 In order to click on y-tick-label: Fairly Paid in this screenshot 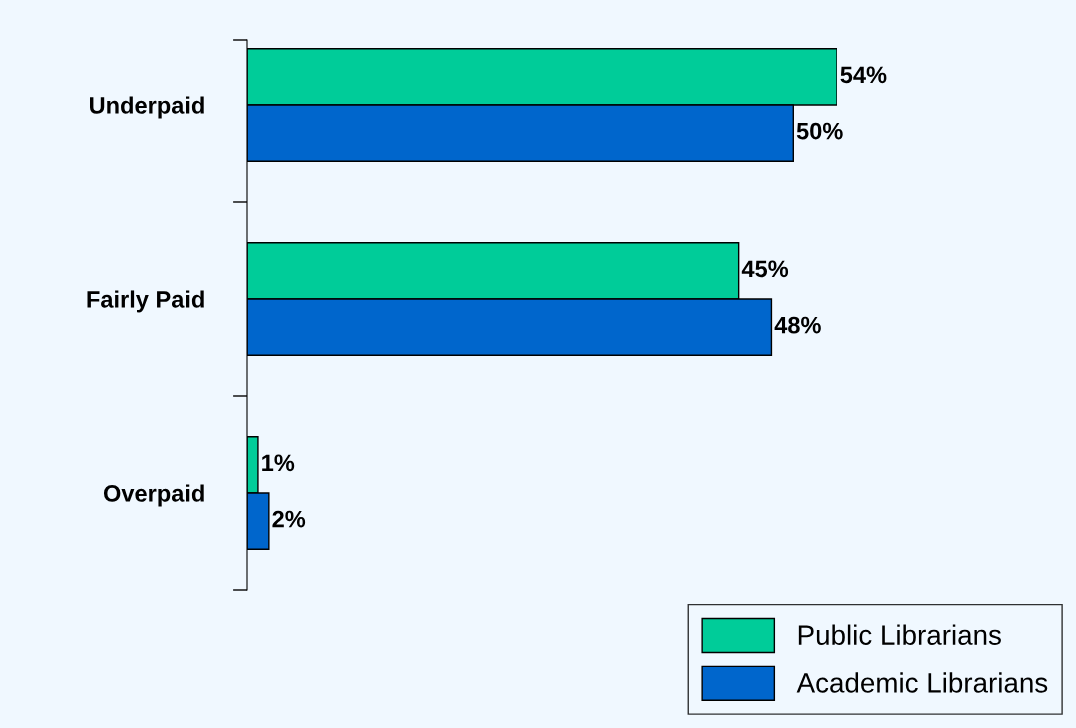, I will do `click(145, 301)`.